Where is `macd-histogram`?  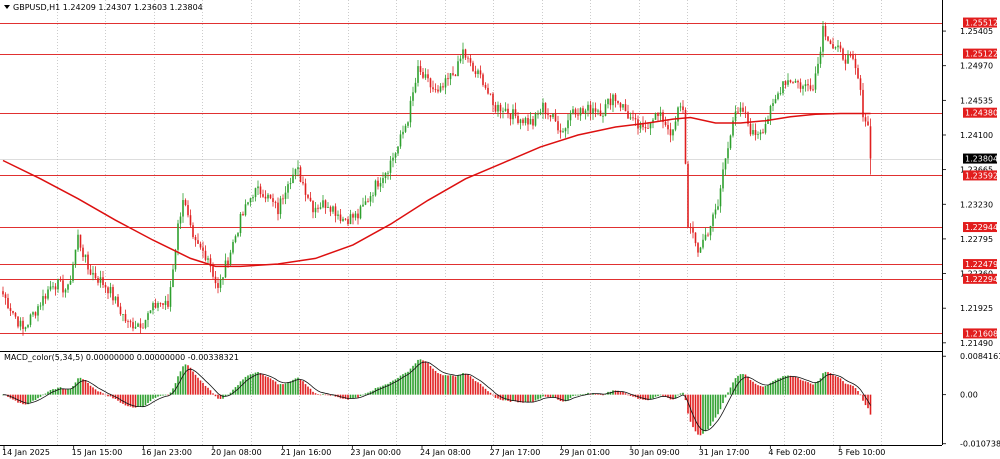 macd-histogram is located at coordinates (437, 397).